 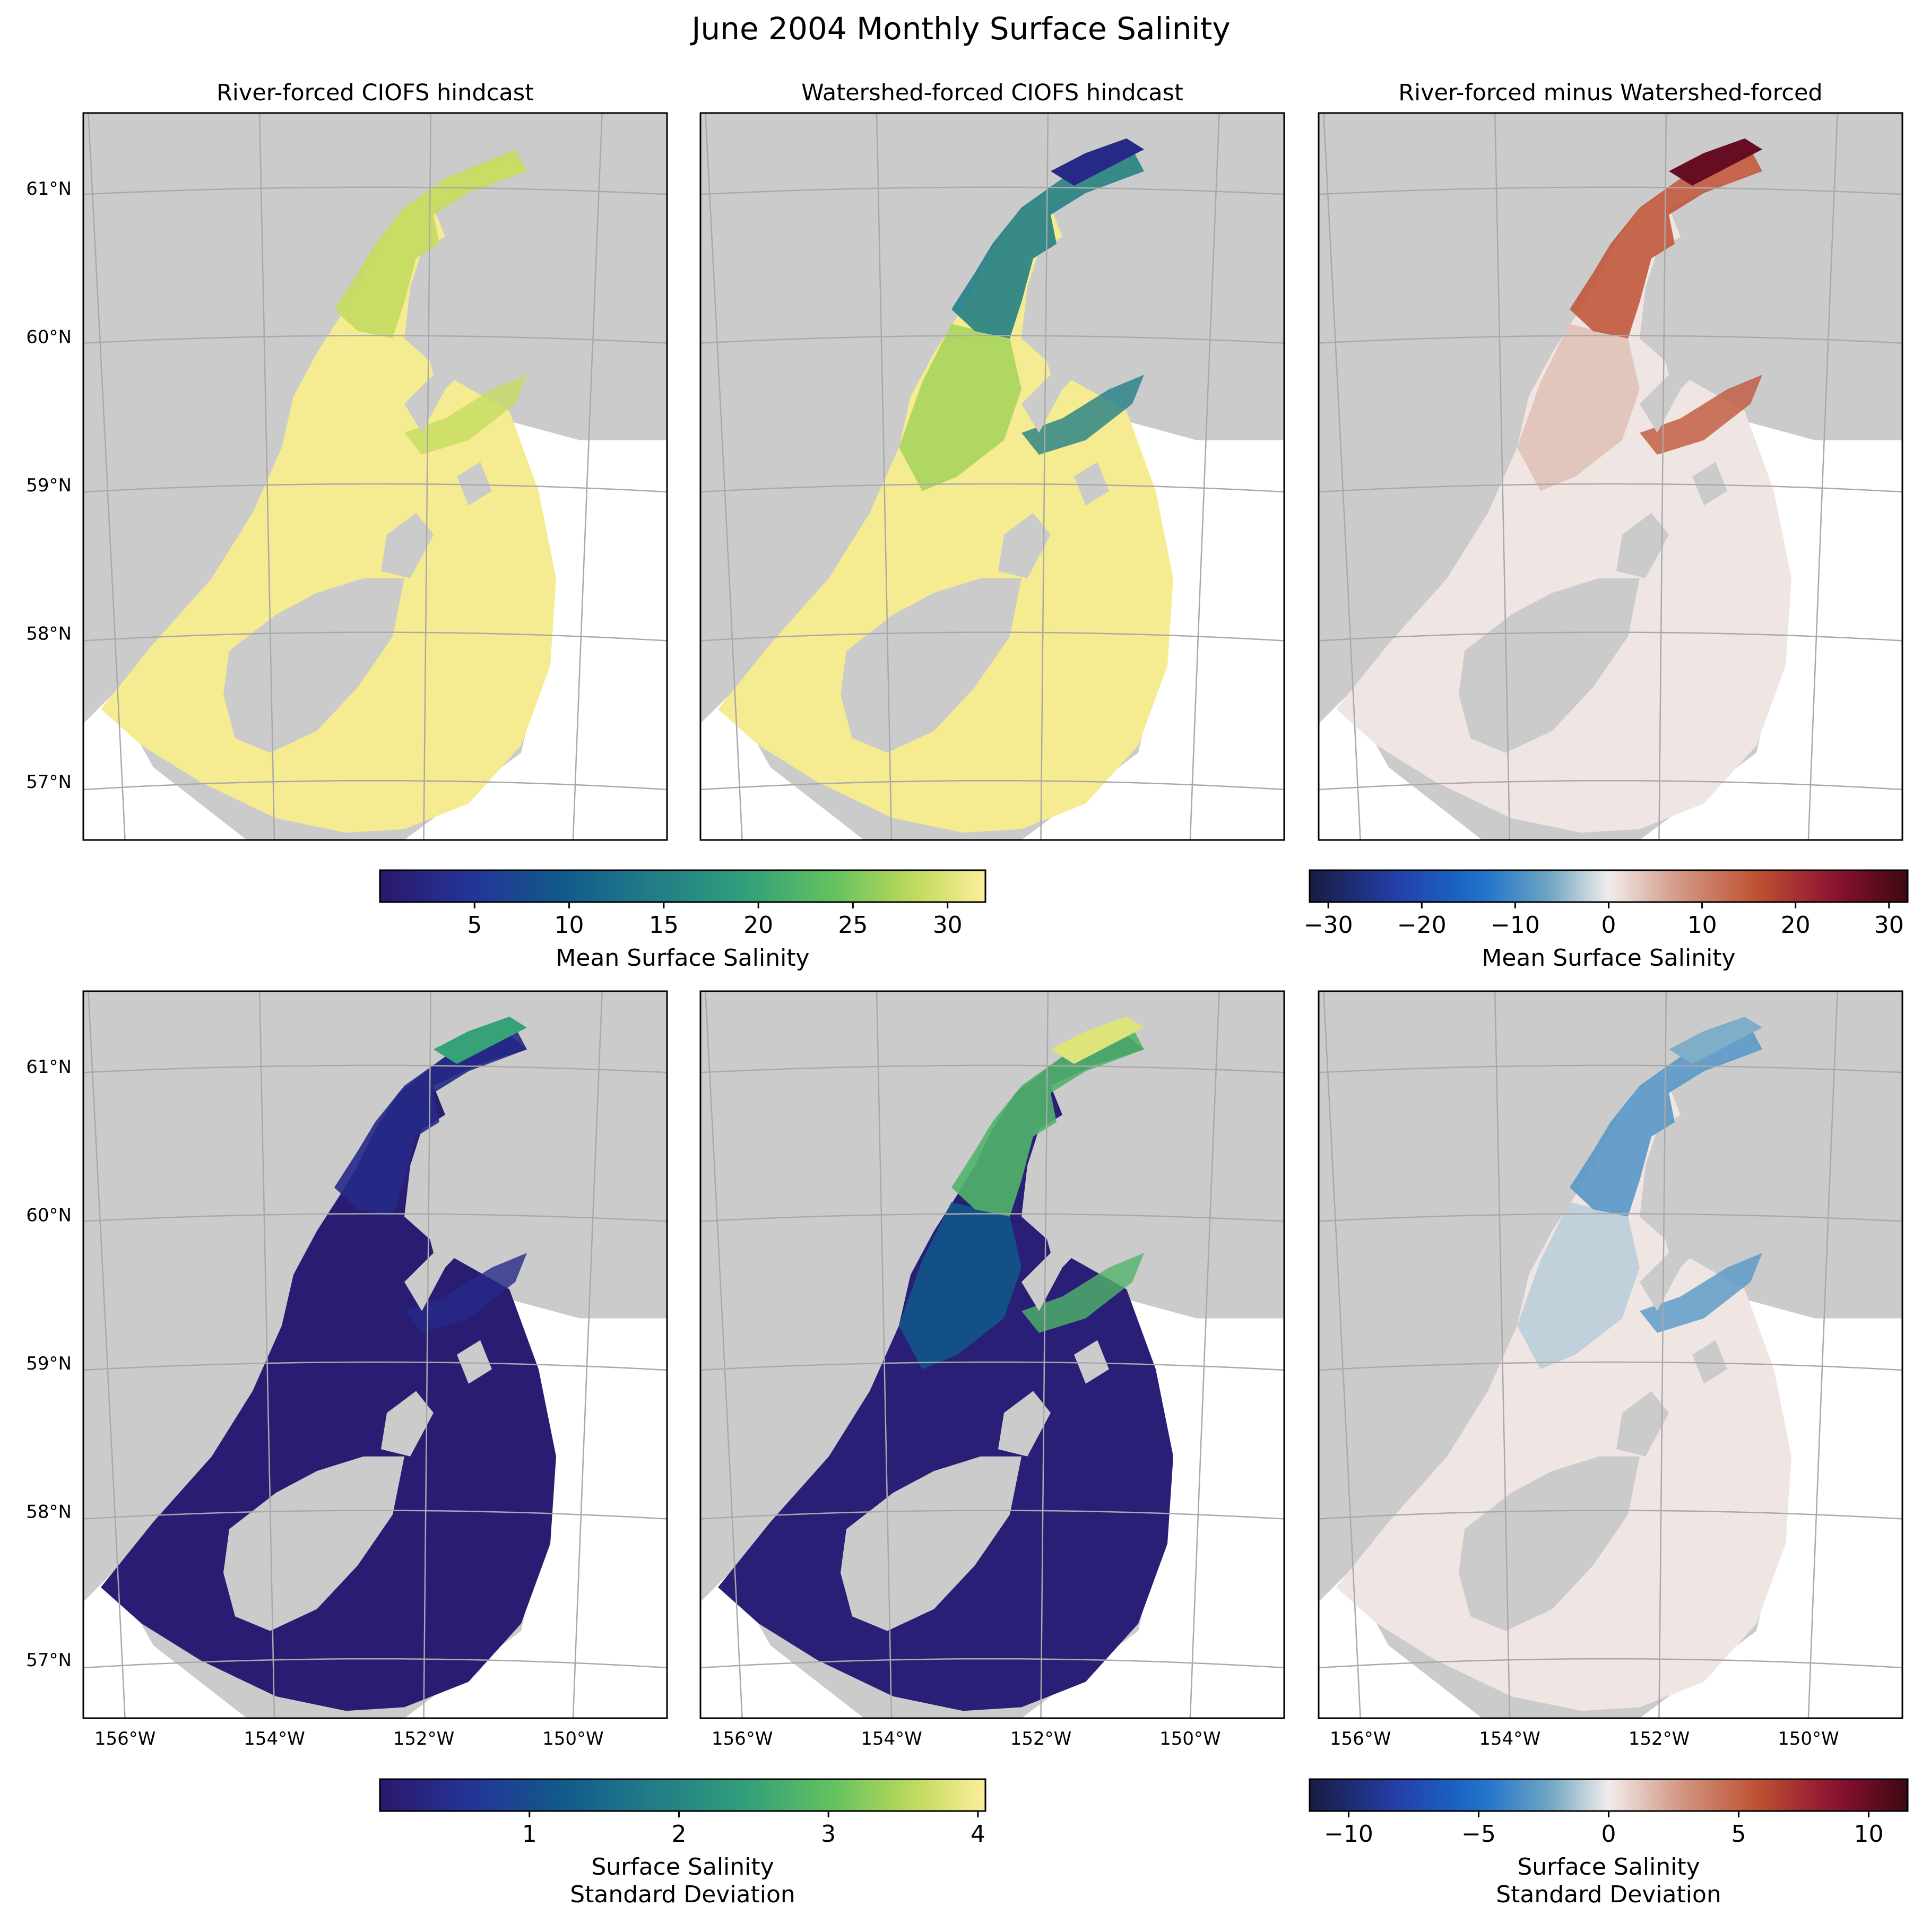 I want to click on lat-tick-label: 57°N, so click(x=49, y=782).